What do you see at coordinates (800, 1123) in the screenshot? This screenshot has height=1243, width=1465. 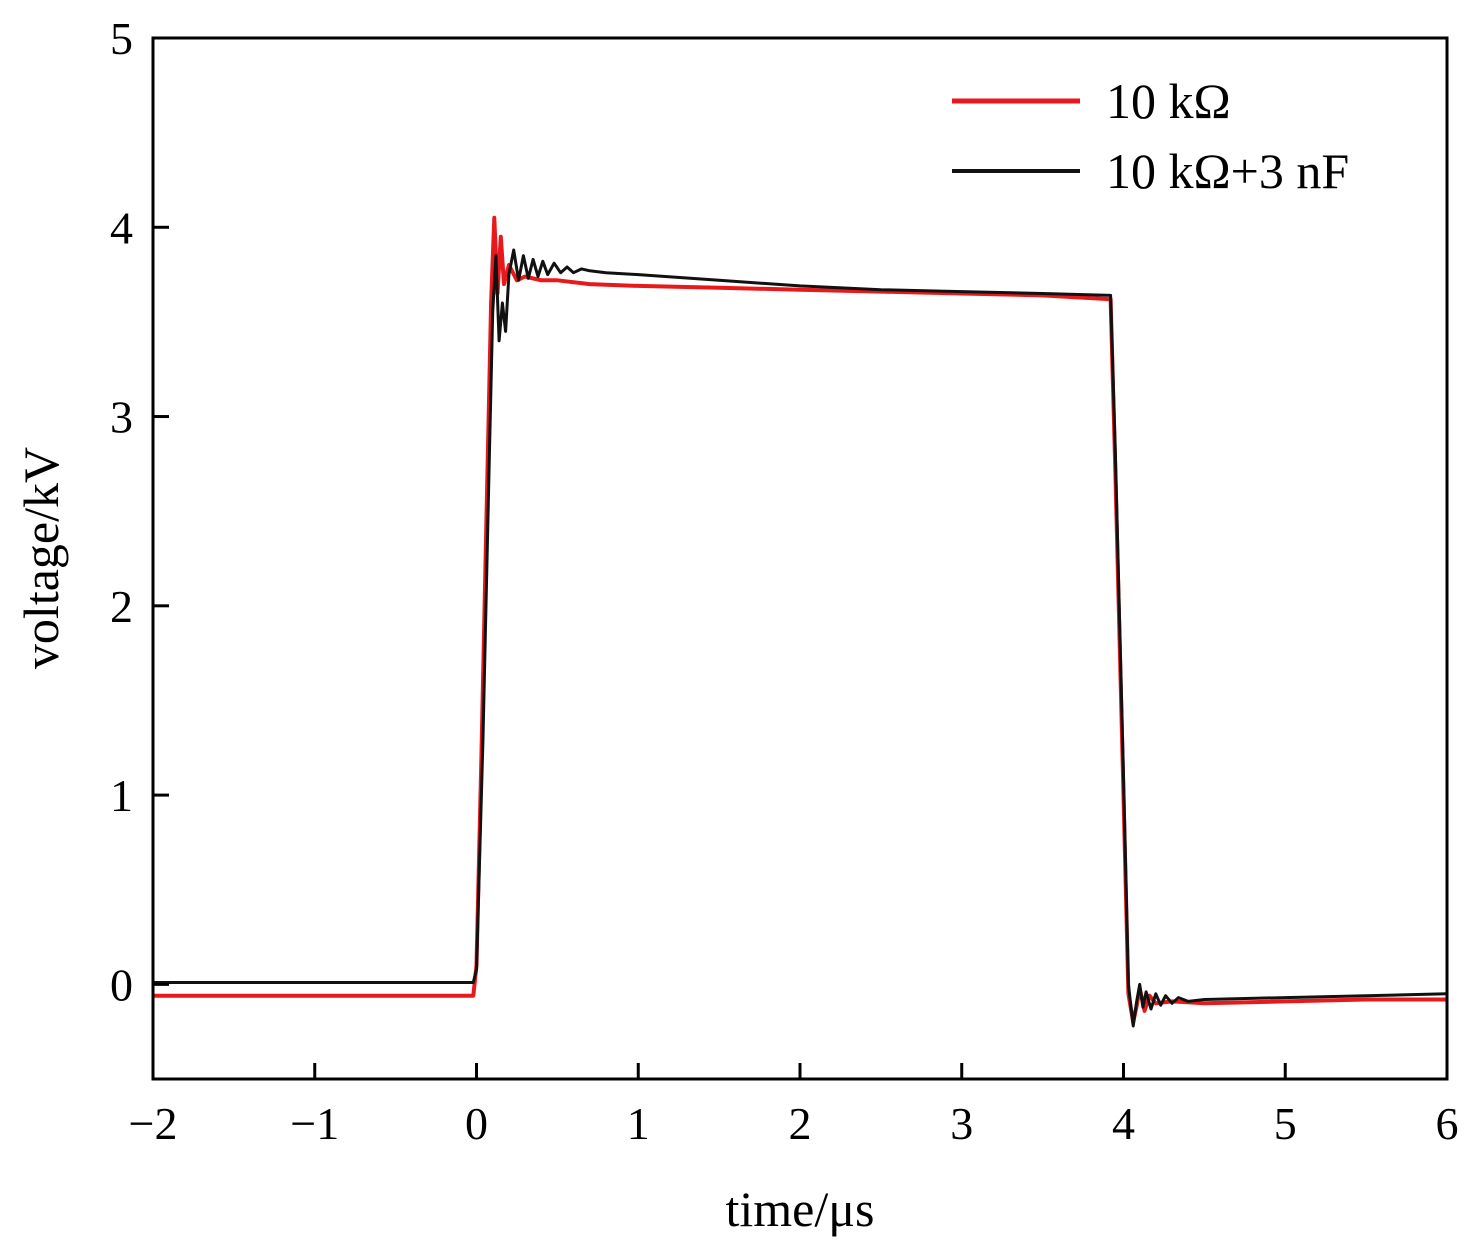 I see `x-tick-label: 2` at bounding box center [800, 1123].